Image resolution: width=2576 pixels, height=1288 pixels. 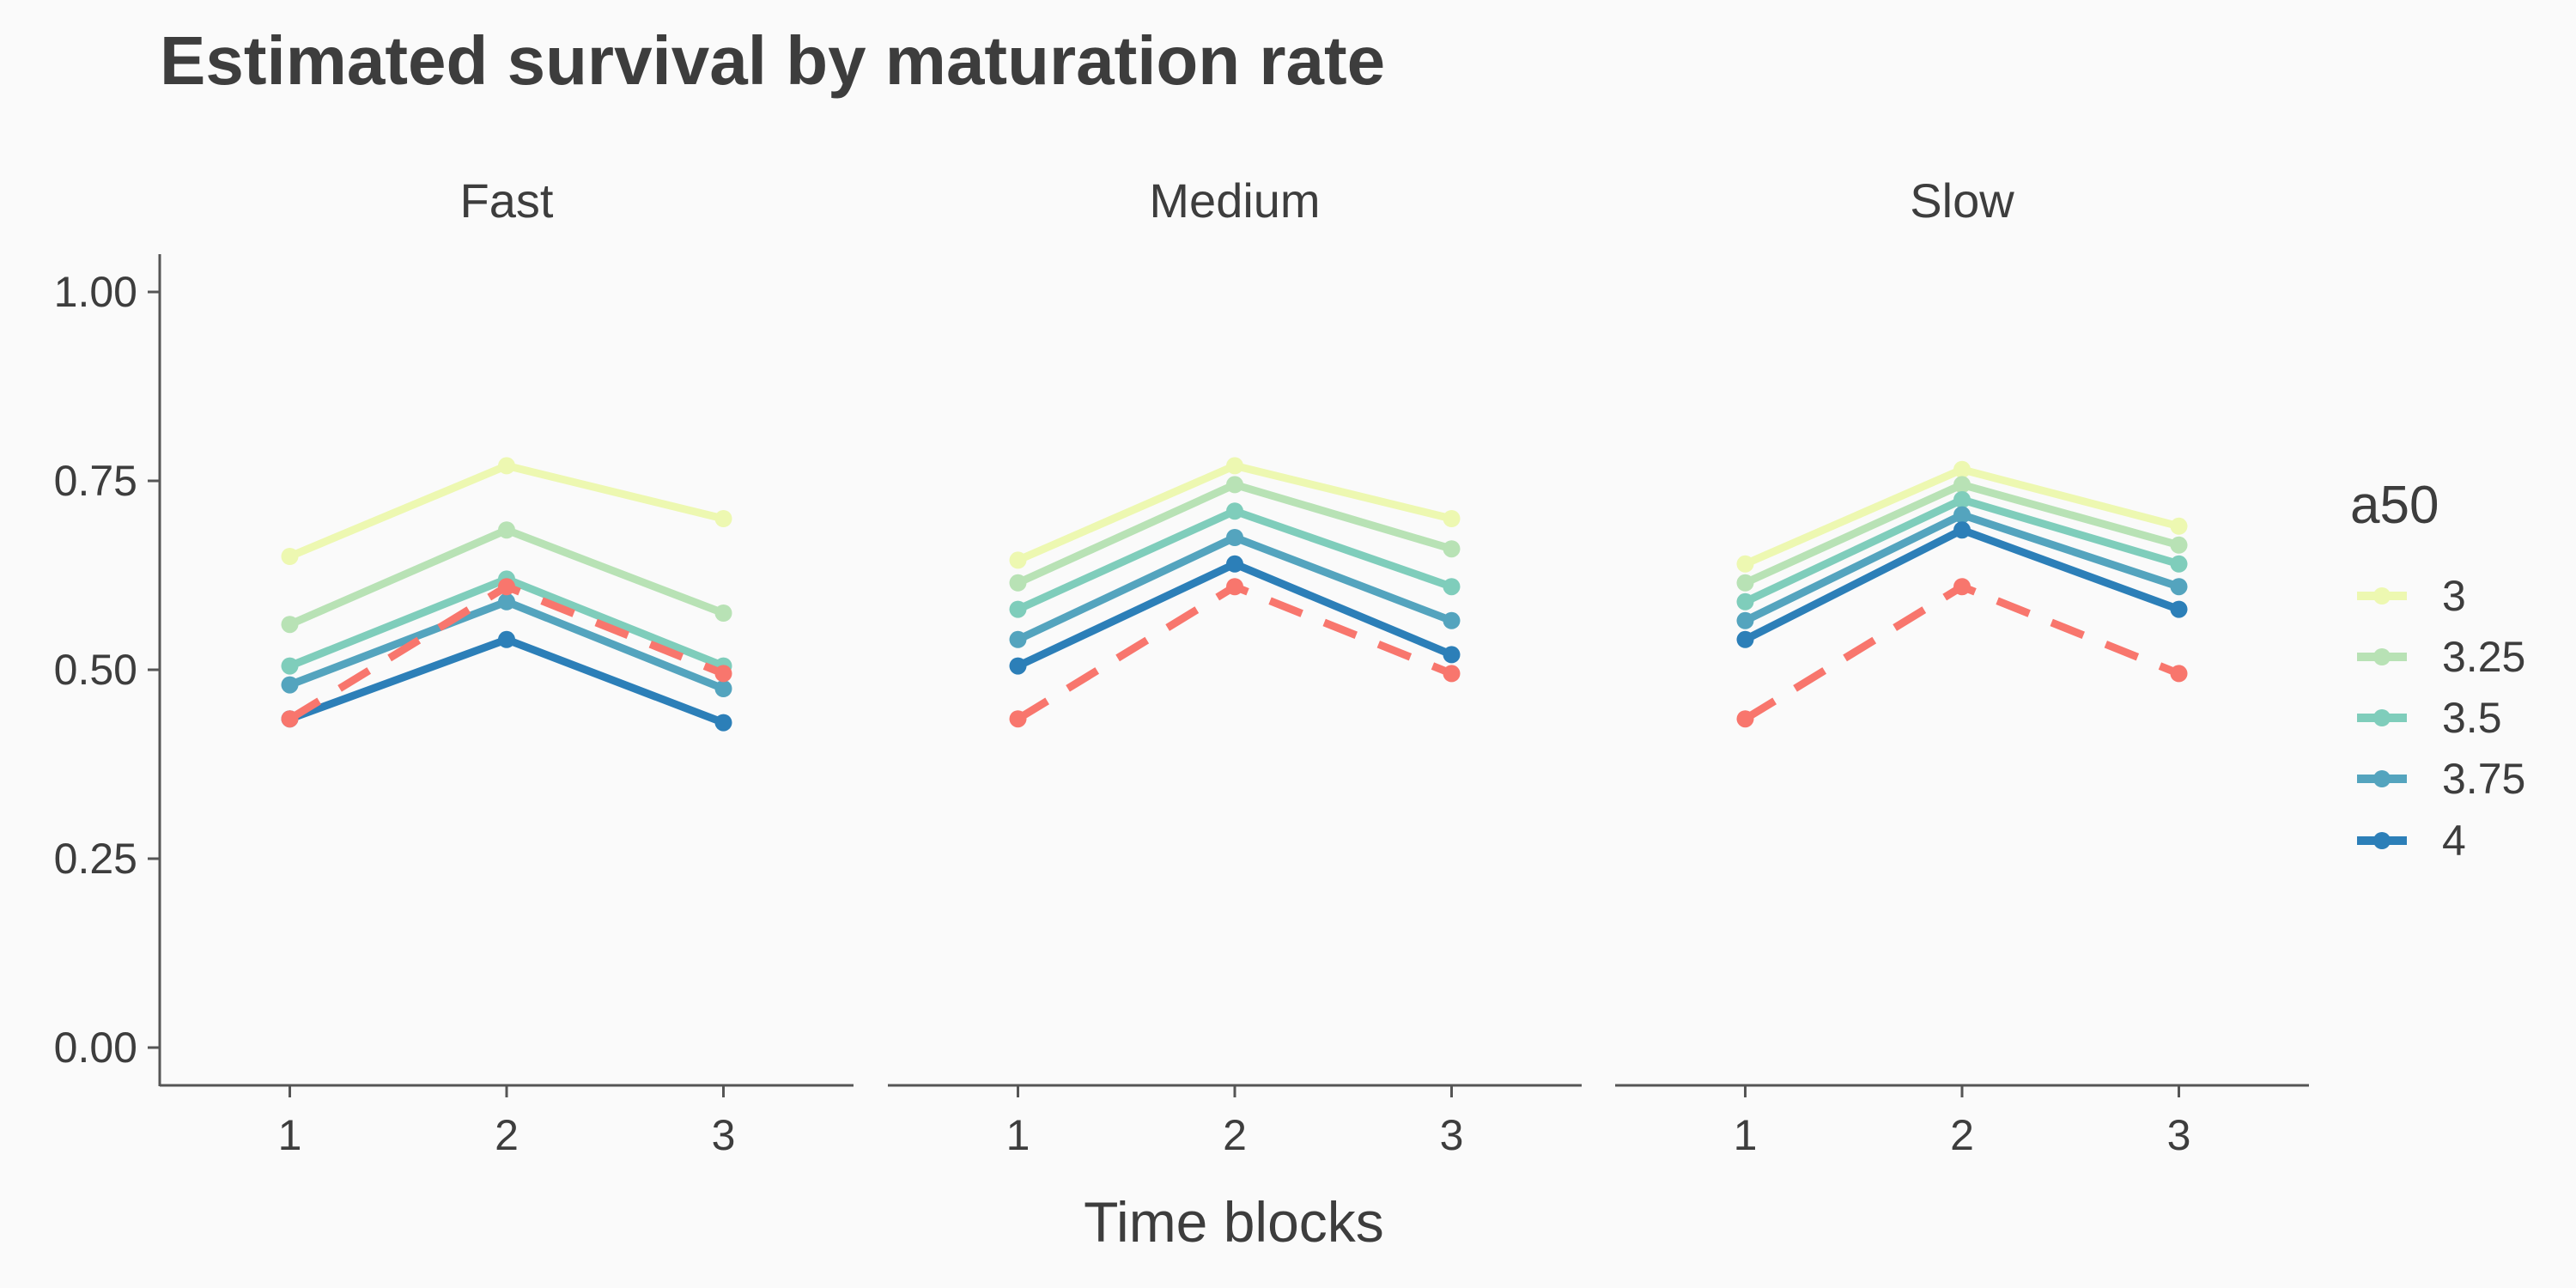 What do you see at coordinates (507, 201) in the screenshot?
I see `panel-strip-label: Fast` at bounding box center [507, 201].